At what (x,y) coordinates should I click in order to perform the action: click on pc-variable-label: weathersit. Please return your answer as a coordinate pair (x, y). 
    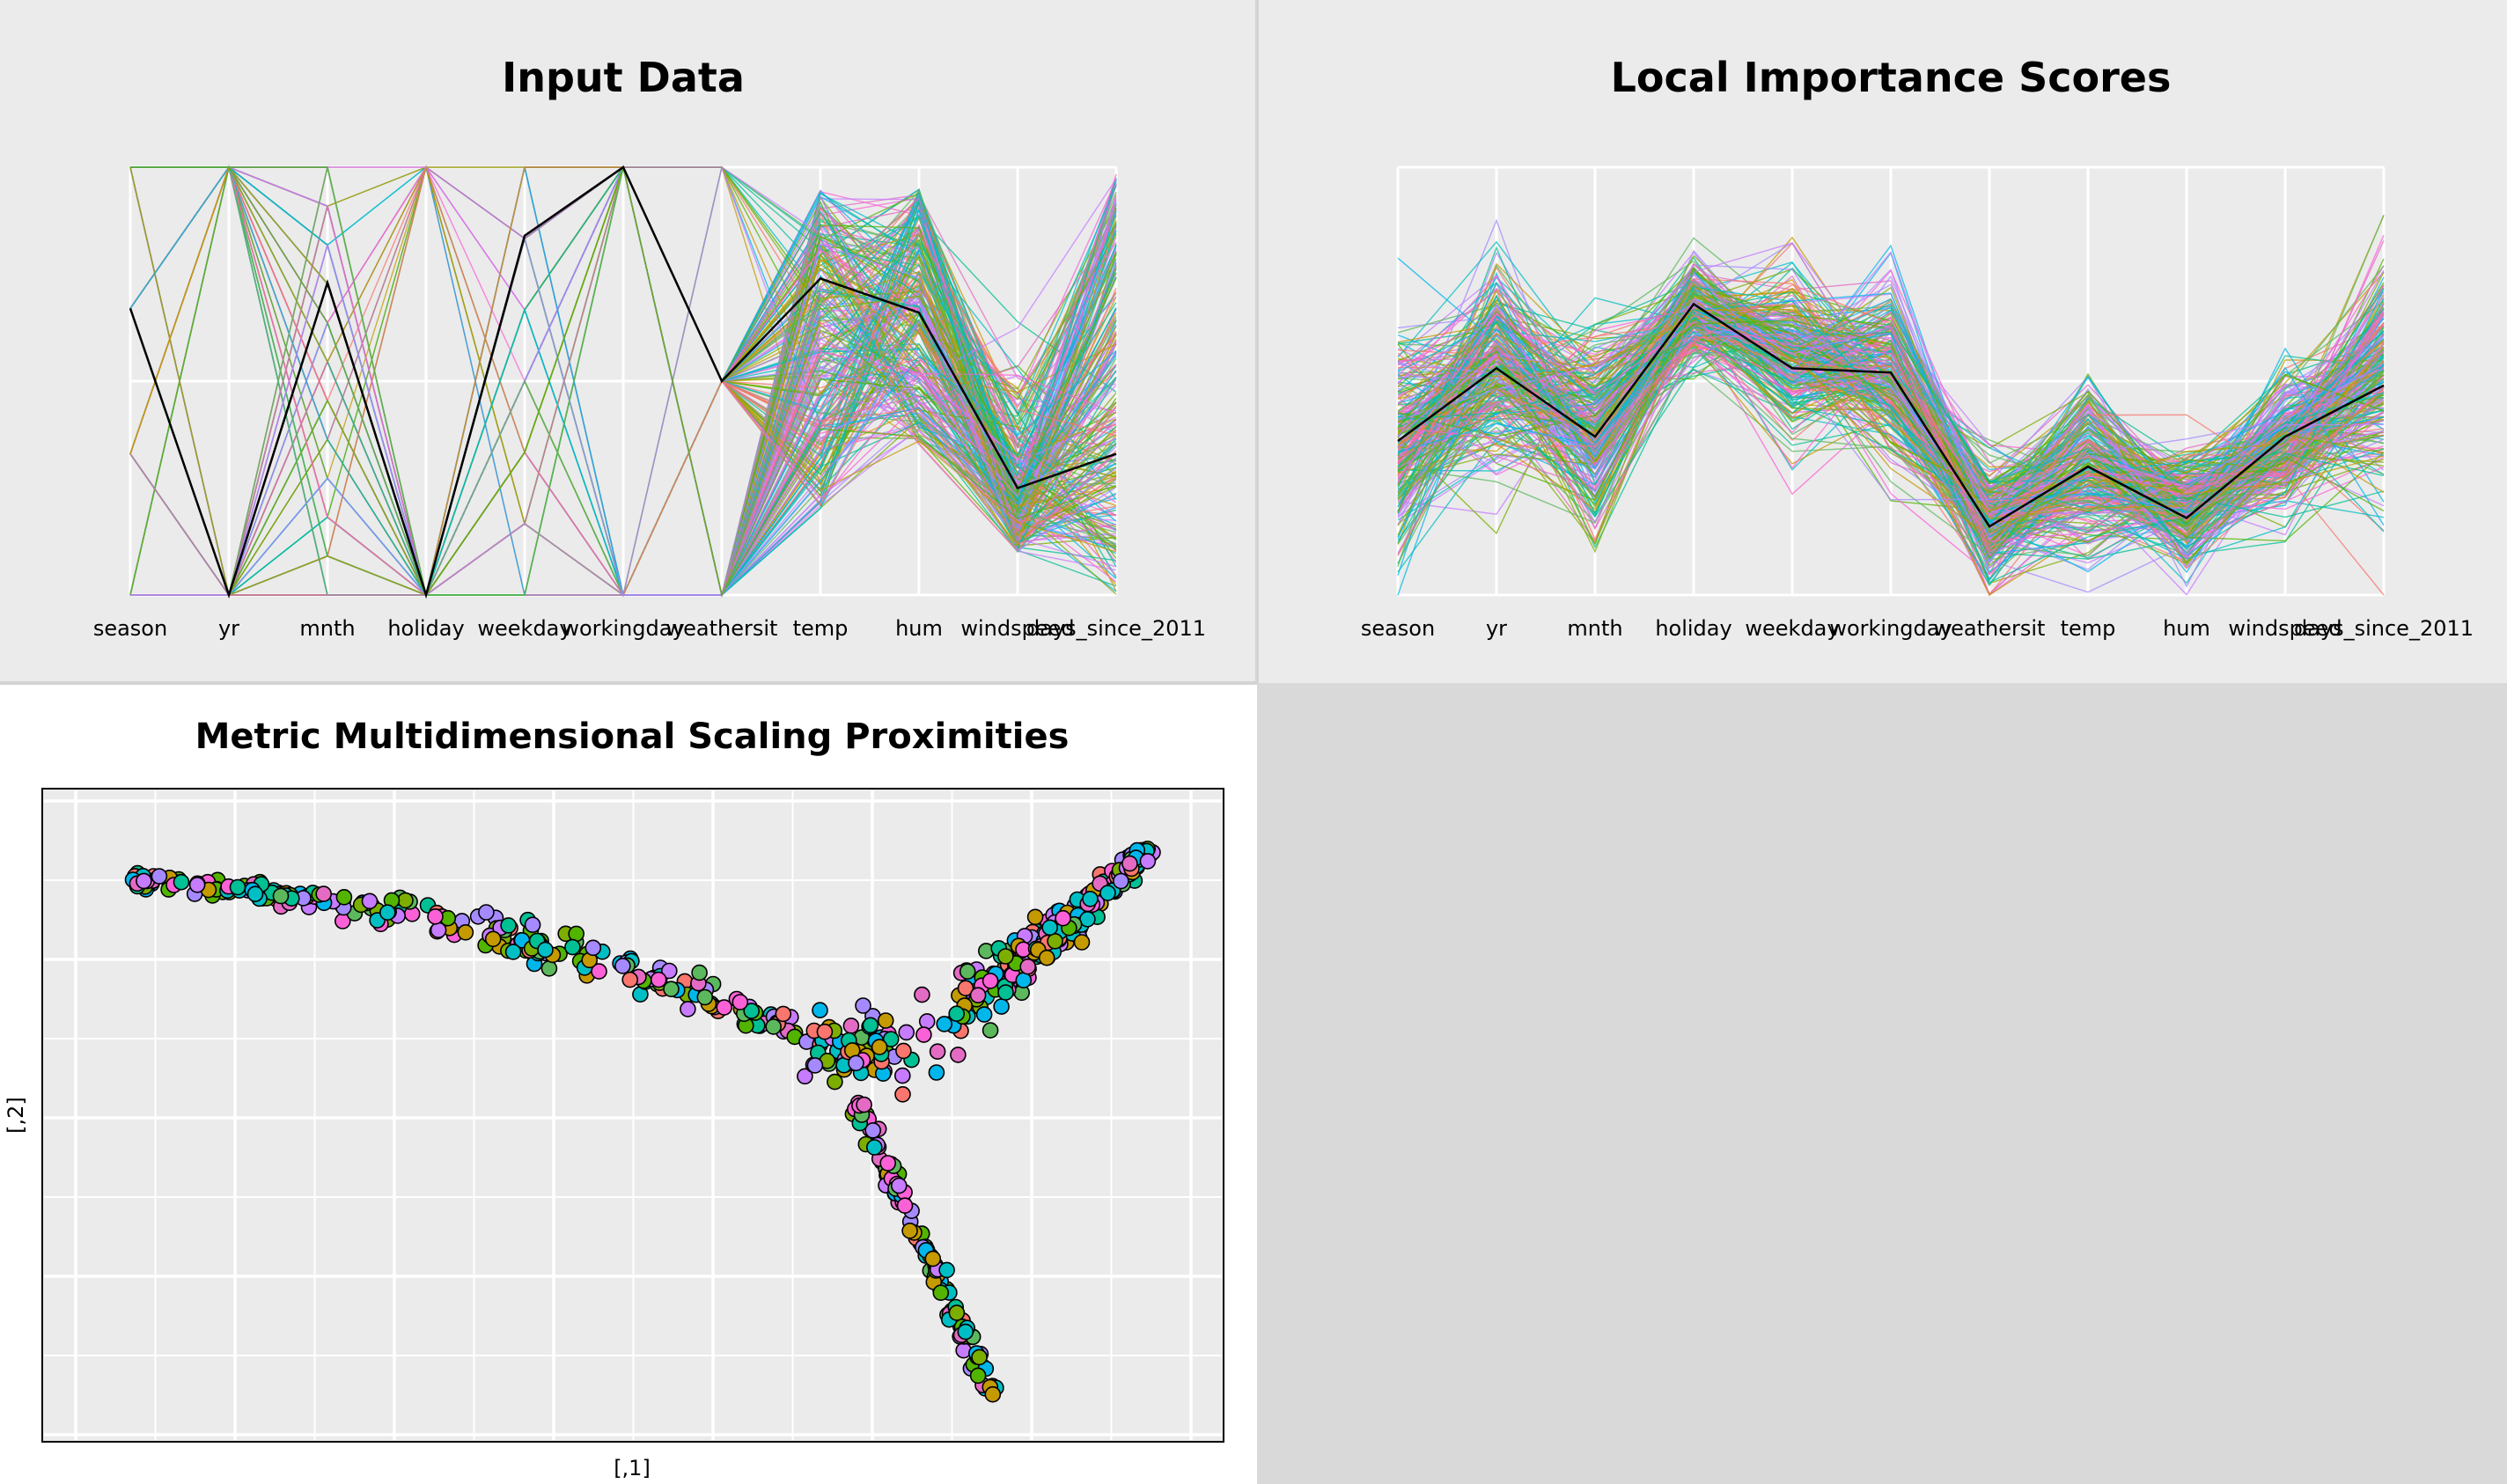
    Looking at the image, I should click on (1990, 628).